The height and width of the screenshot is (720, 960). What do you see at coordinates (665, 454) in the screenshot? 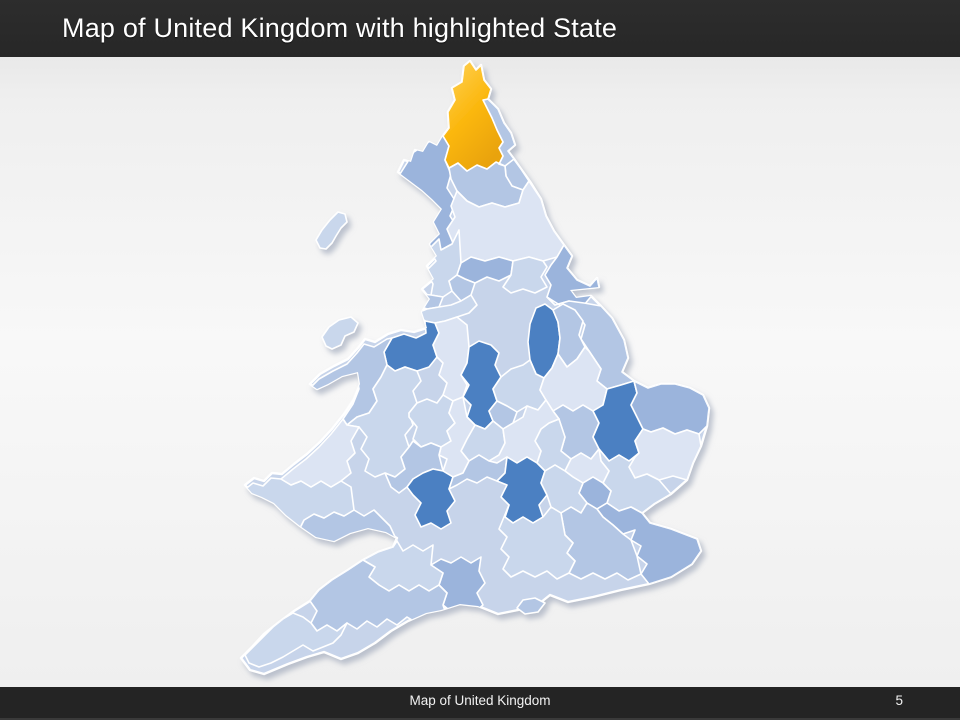
I see `map-region-suffolk` at bounding box center [665, 454].